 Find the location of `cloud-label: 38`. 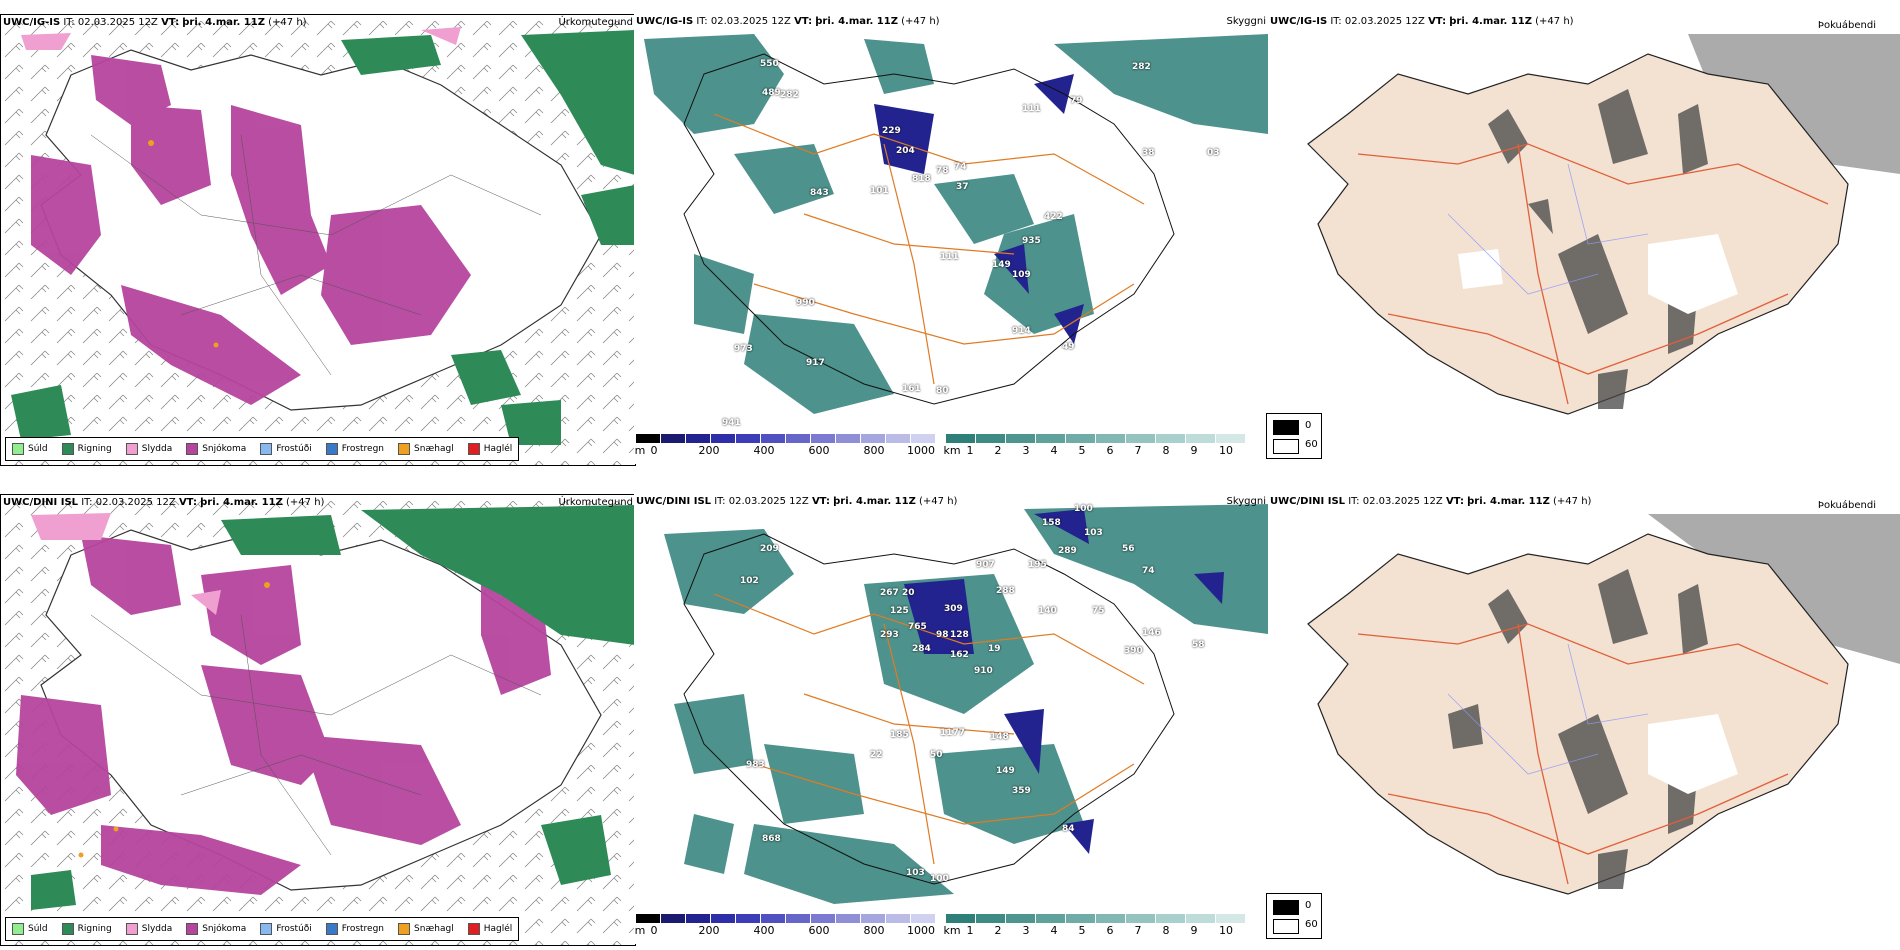

cloud-label: 38 is located at coordinates (1148, 153).